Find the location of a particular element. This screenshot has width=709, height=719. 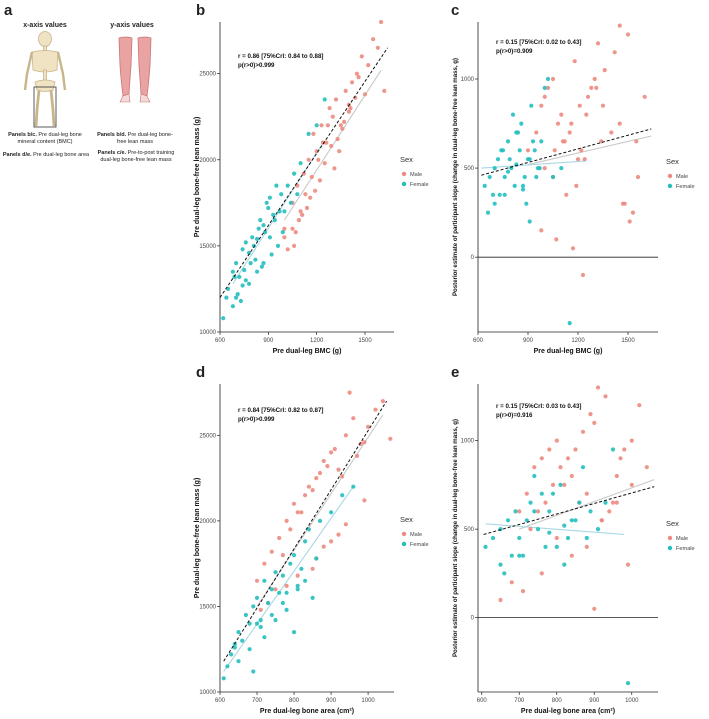

x-axis-values-header: x-axis values is located at coordinates (45, 25).